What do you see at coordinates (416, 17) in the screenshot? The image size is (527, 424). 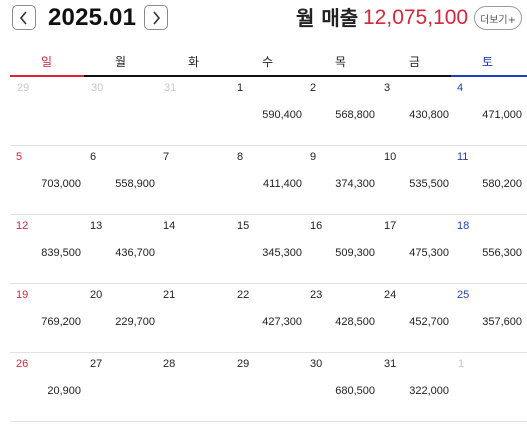 I see `monthly-sales-value: 12,075,100` at bounding box center [416, 17].